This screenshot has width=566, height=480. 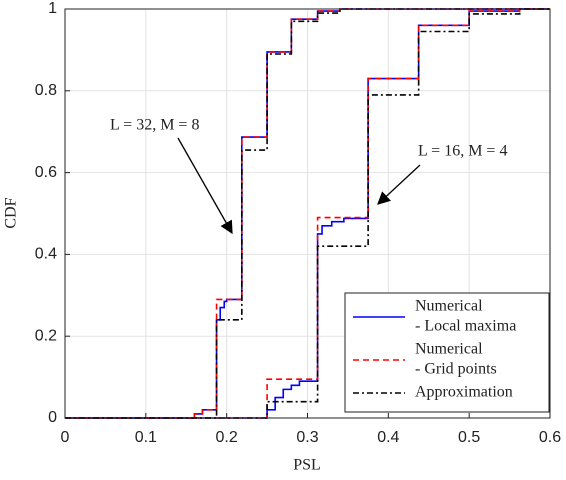 What do you see at coordinates (46, 335) in the screenshot?
I see `y-tick-label: 0.2` at bounding box center [46, 335].